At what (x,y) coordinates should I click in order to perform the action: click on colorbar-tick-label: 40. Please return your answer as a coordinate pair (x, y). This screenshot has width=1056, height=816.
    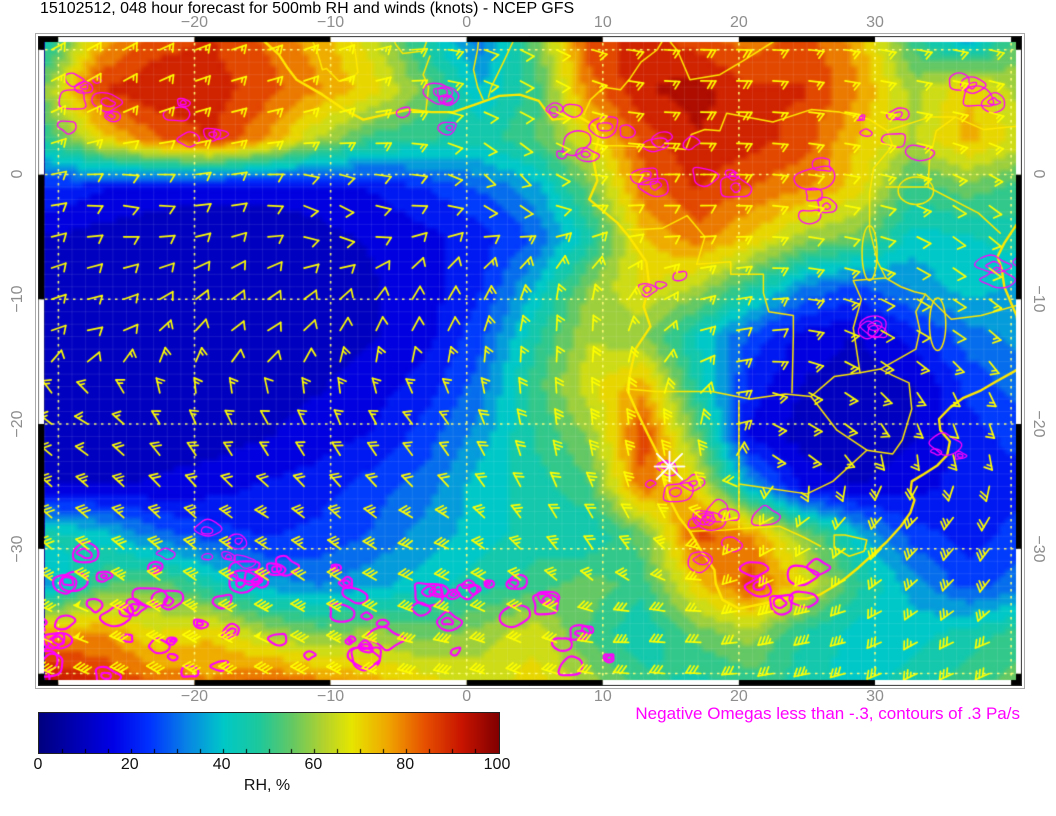
    Looking at the image, I should click on (221, 764).